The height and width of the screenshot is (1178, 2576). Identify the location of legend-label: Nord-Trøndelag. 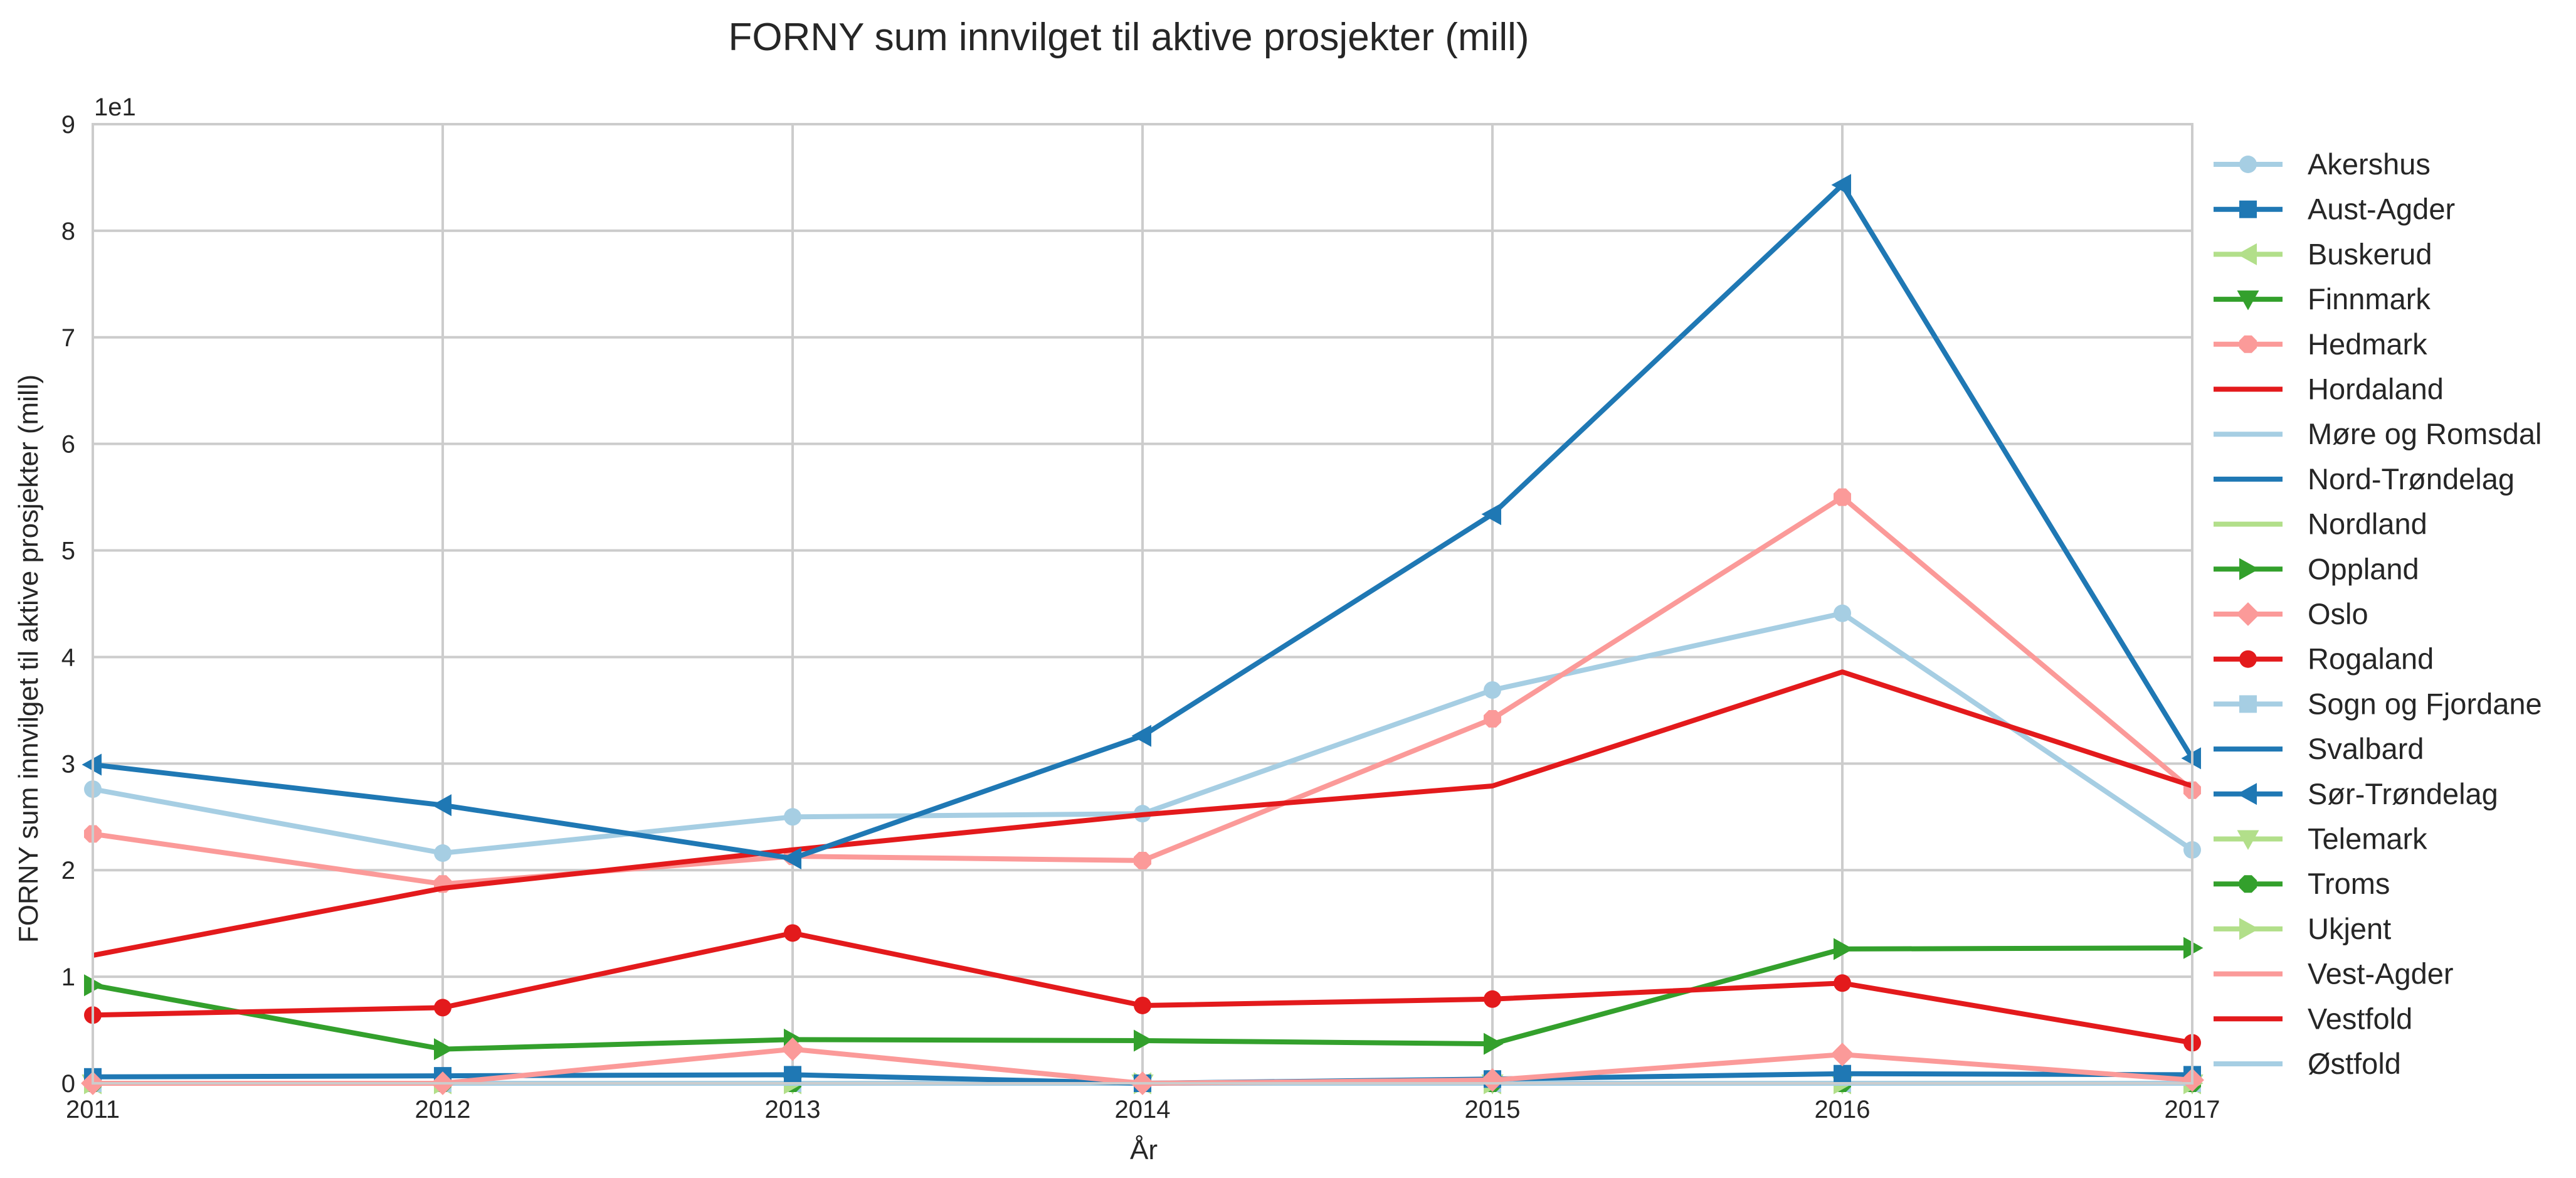
(2411, 479).